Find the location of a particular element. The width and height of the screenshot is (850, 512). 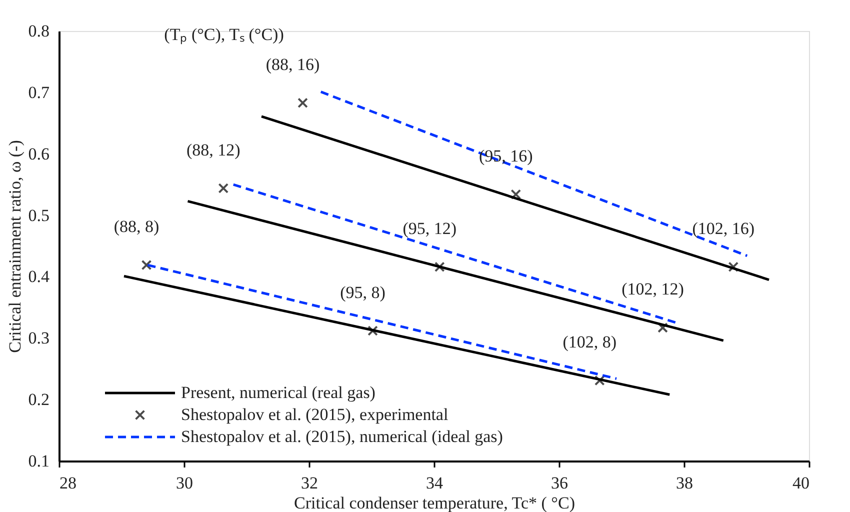

y-axis-title: Critical entrainment ratio, ω (-) is located at coordinates (14, 246).